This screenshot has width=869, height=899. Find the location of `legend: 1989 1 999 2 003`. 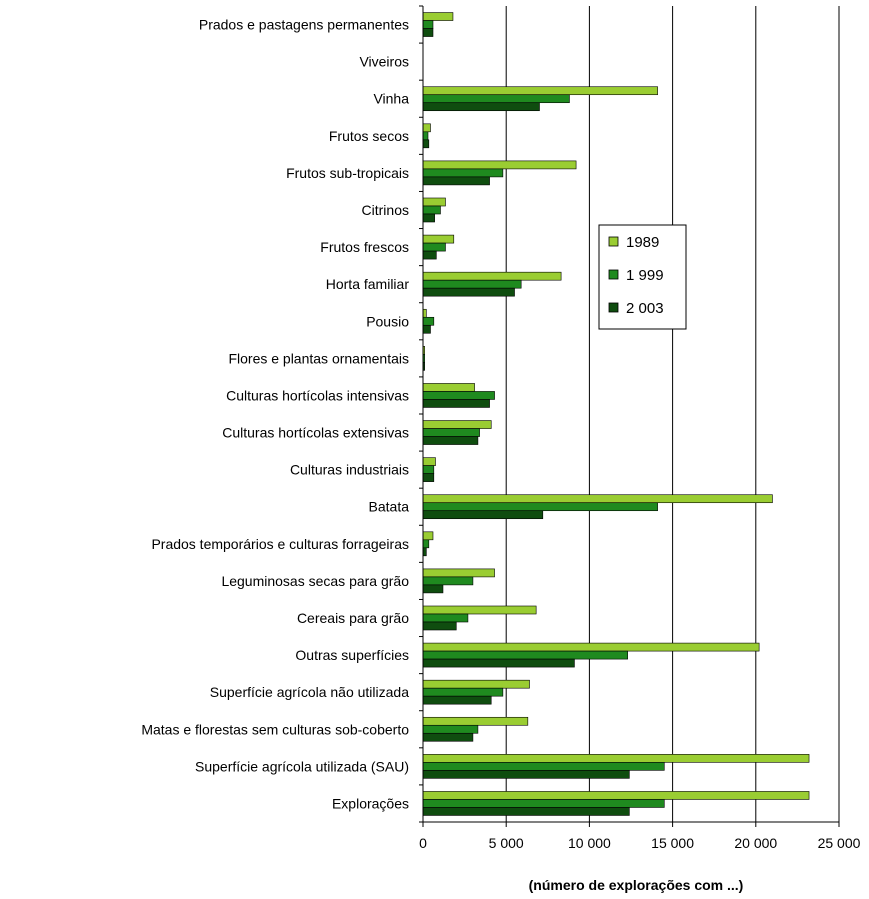

legend: 1989 1 999 2 003 is located at coordinates (642, 277).